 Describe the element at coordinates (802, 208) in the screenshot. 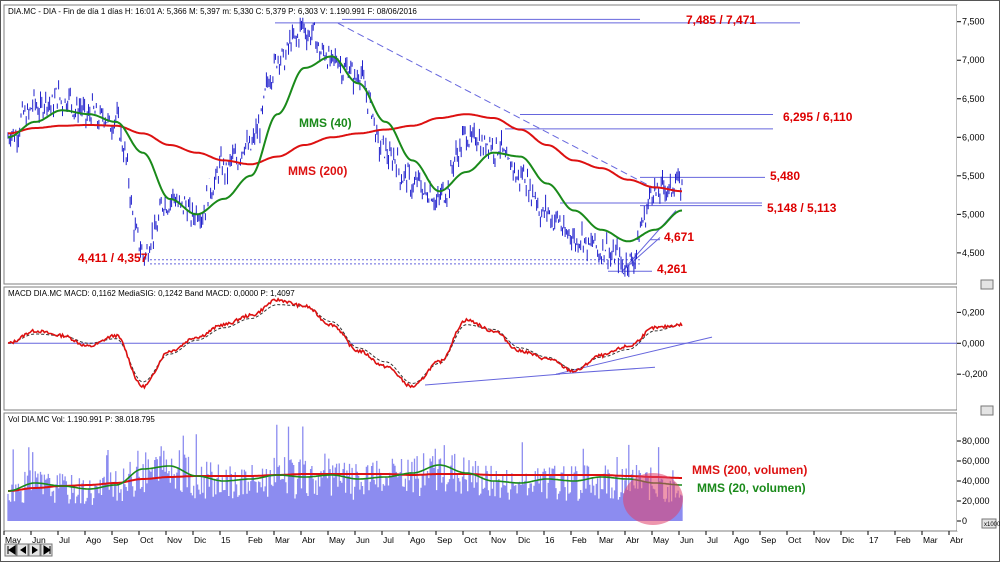

I see `level-5148-label: 5,148 / 5,113` at that location.